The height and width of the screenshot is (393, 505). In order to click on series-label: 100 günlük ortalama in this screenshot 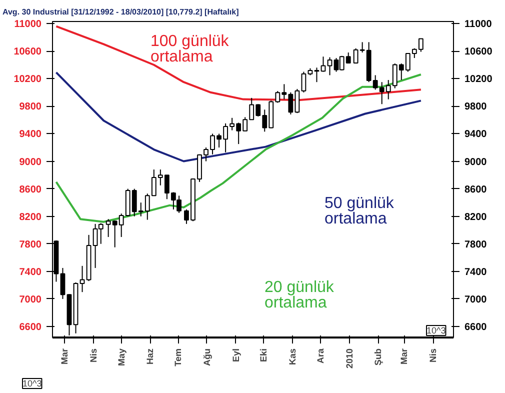, I will do `click(190, 49)`.